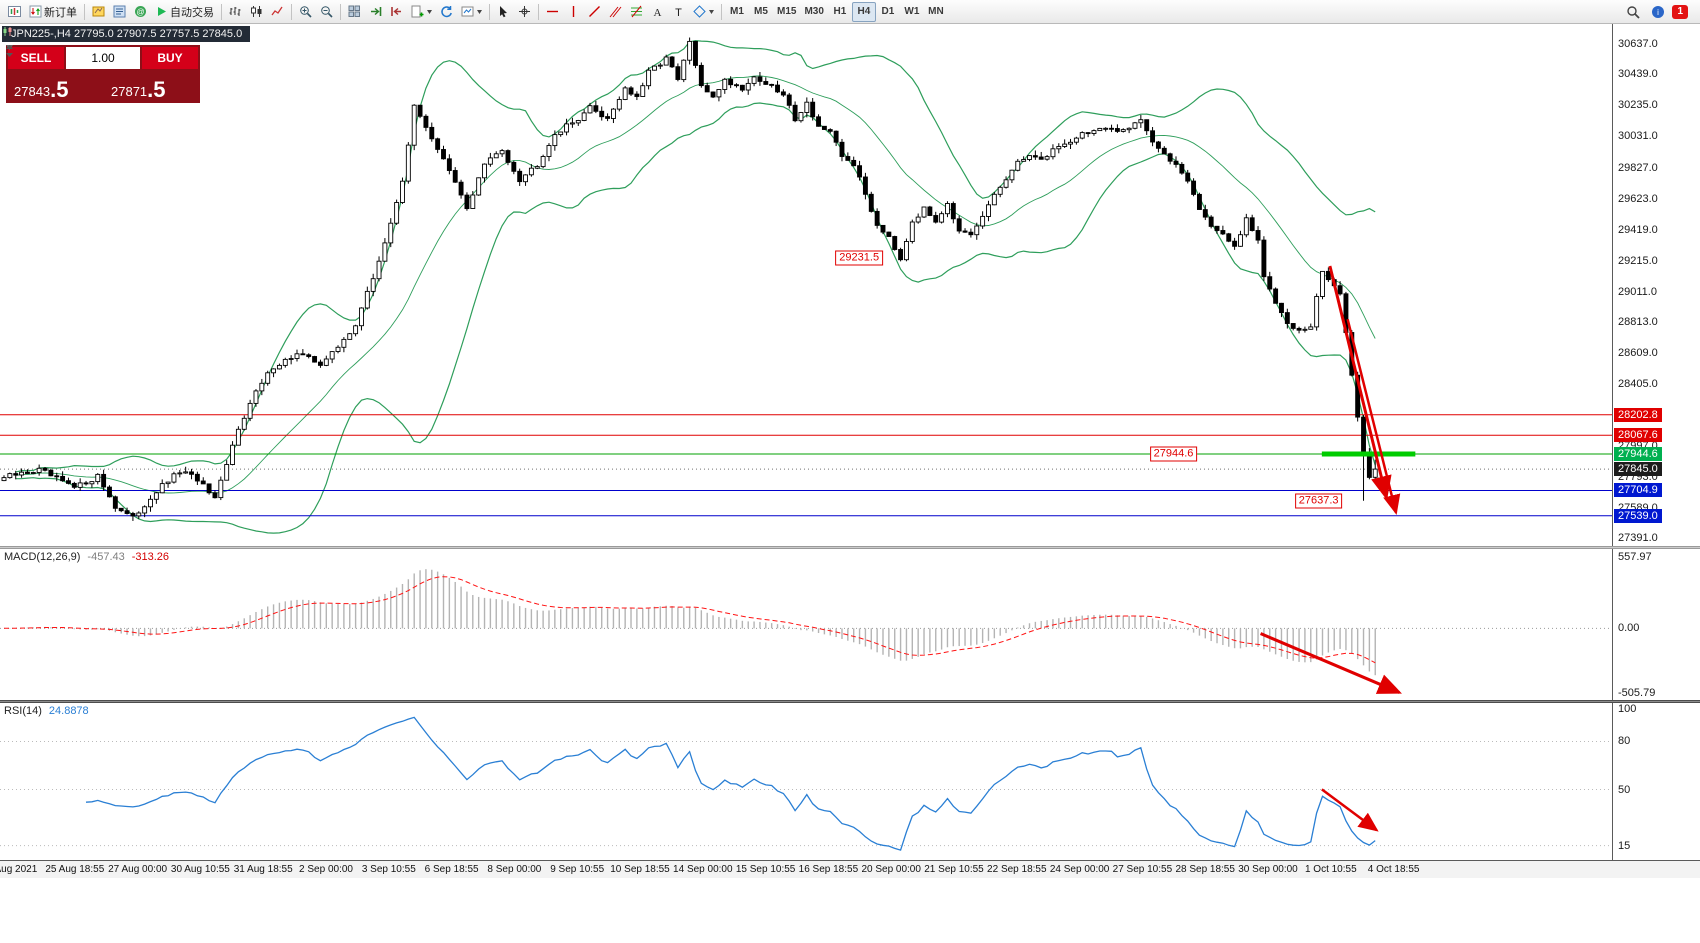  I want to click on price-axis-label: 29215.0, so click(1638, 260).